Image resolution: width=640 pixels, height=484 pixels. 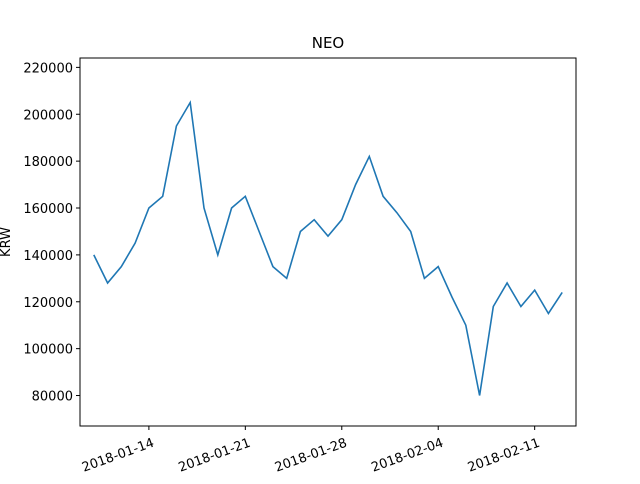 I want to click on y-tick-label: 200000, so click(x=48, y=115).